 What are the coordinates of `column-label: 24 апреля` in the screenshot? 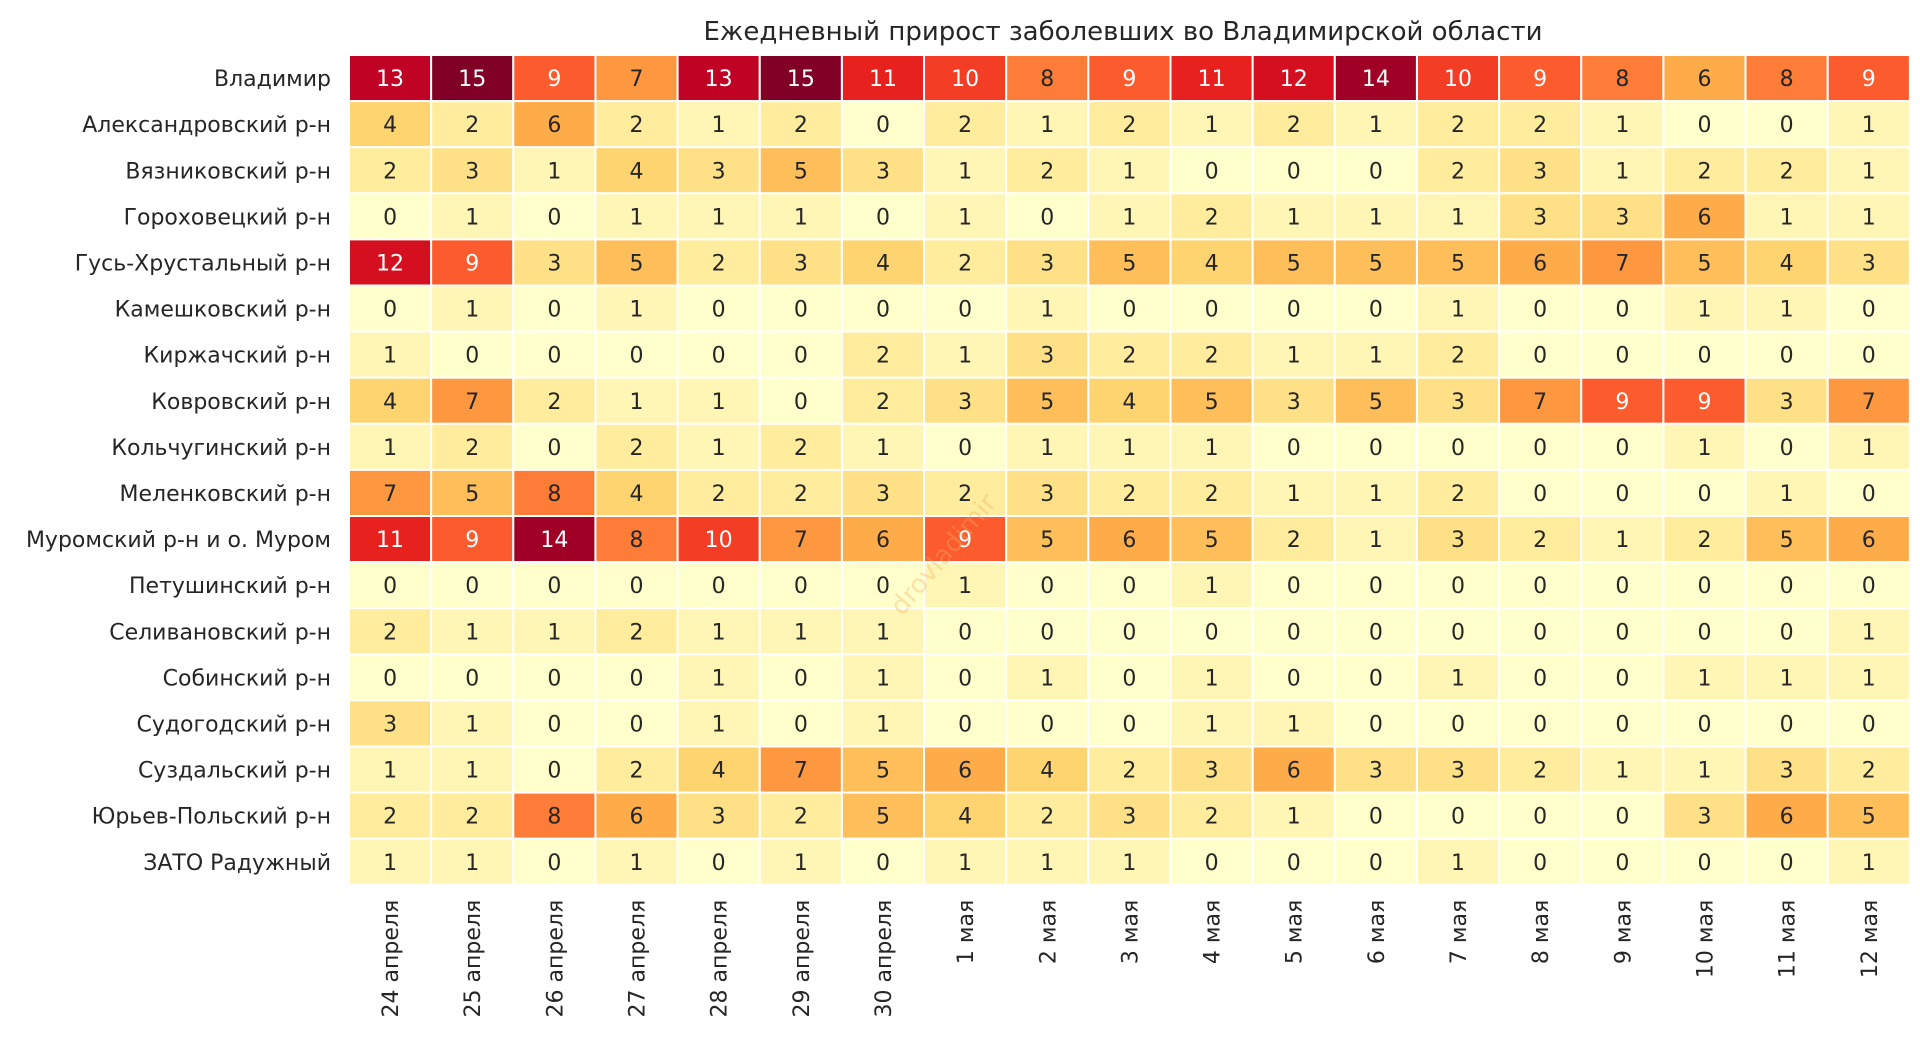 It's located at (391, 959).